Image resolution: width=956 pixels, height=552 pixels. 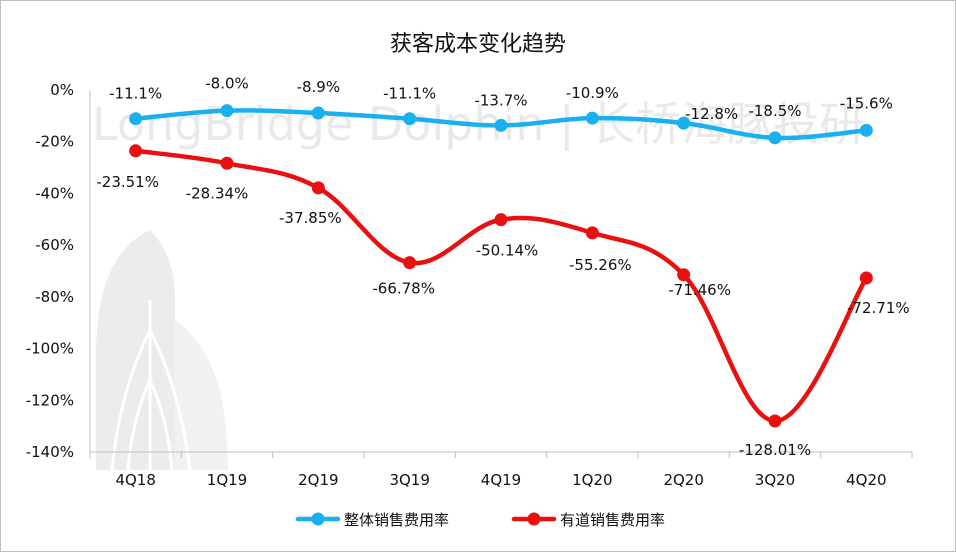 What do you see at coordinates (50, 400) in the screenshot?
I see `y-tick-label: -120%` at bounding box center [50, 400].